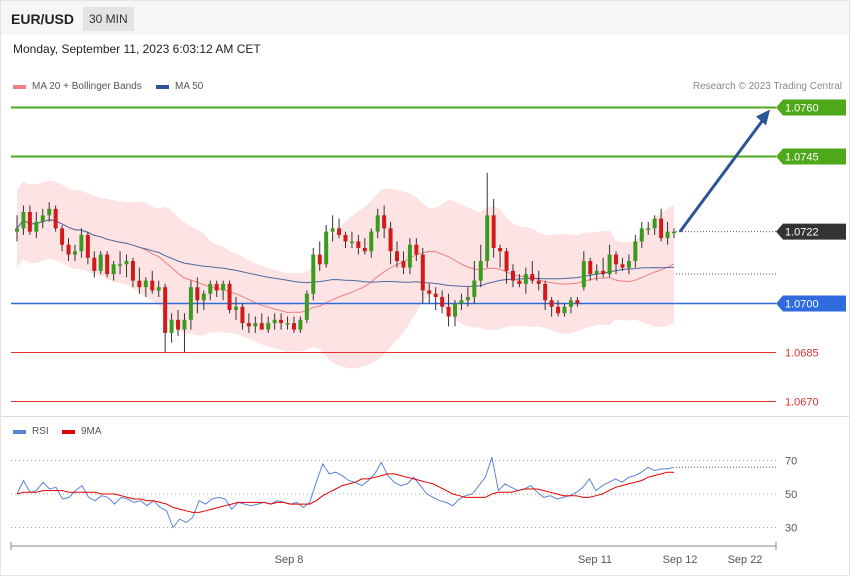 The image size is (850, 576). Describe the element at coordinates (19, 86) in the screenshot. I see `ma20-swatch` at that location.